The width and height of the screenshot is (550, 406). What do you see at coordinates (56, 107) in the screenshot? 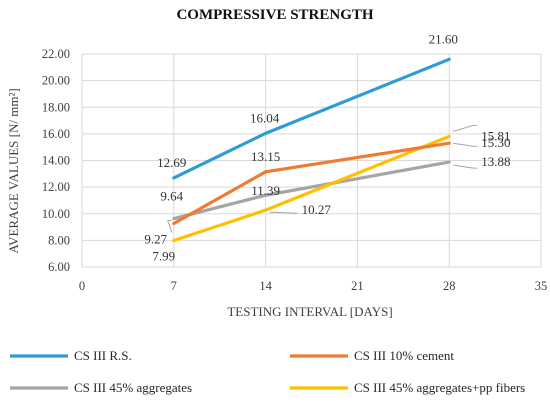
I see `y-tick-label: 18.00` at bounding box center [56, 107].